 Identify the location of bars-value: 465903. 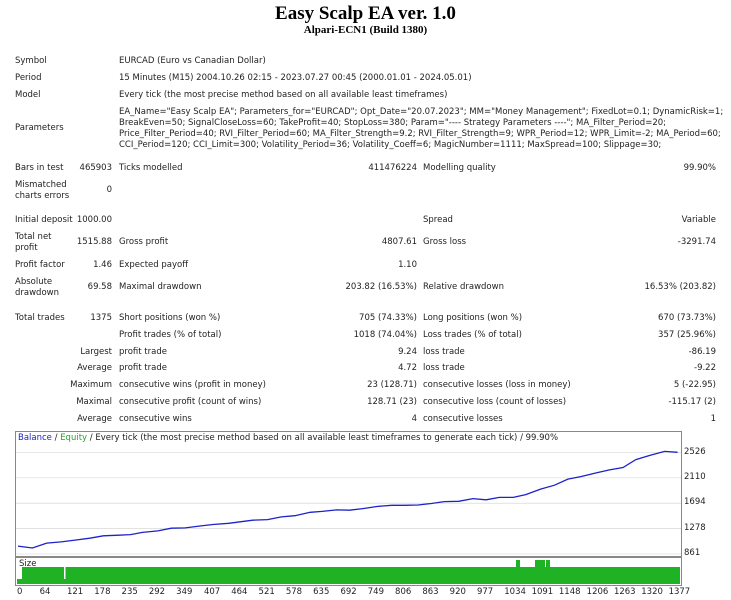
(95, 168).